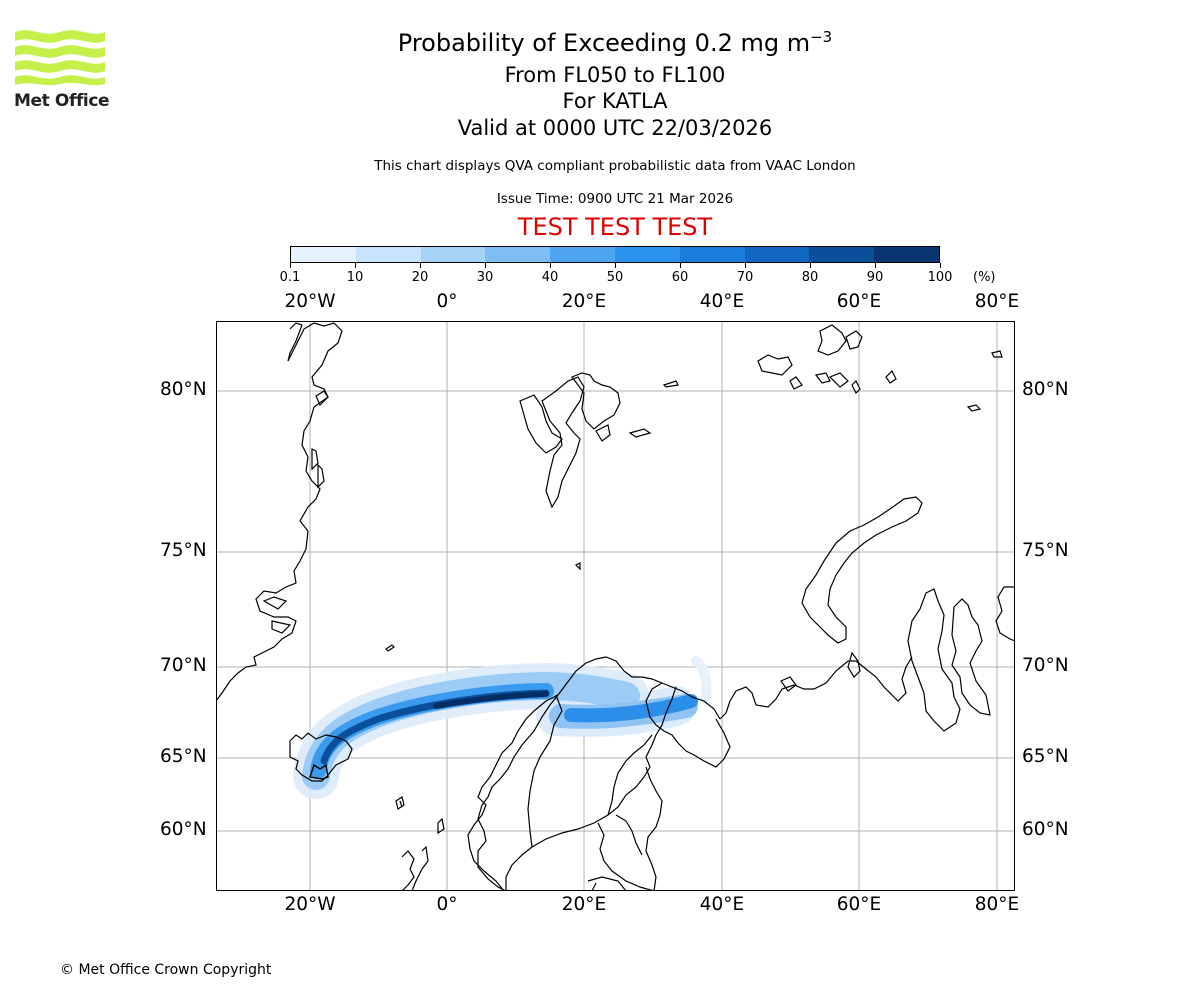 This screenshot has height=1000, width=1200. Describe the element at coordinates (680, 277) in the screenshot. I see `colorbar-tick-label: 60` at that location.